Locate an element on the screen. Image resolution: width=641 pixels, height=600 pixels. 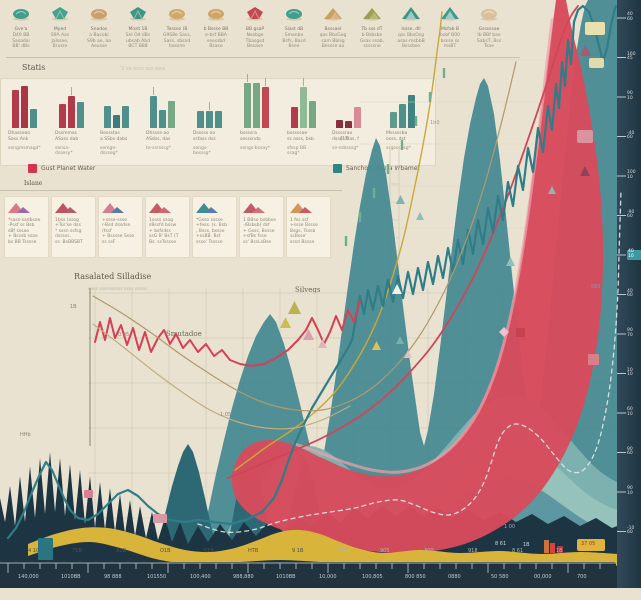
bar-group-sublabel: sengmsmagd* is located at coordinates (24, 148).